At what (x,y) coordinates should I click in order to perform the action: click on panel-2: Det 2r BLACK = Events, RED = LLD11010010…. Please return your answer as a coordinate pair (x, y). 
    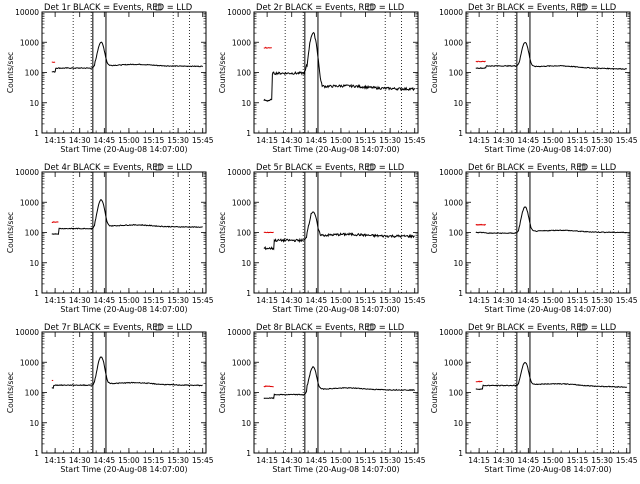
    Looking at the image, I should click on (322, 78).